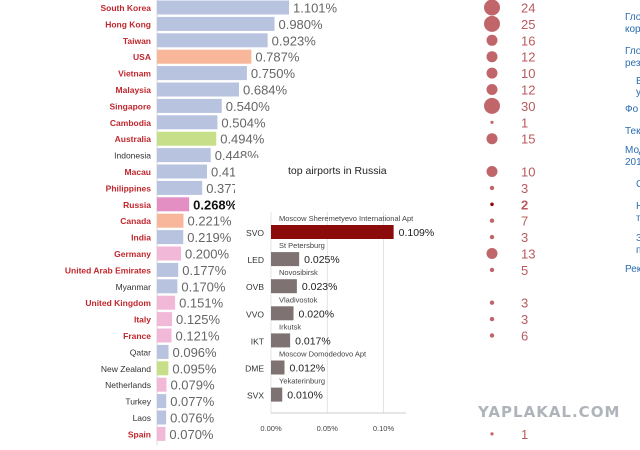  What do you see at coordinates (632, 131) in the screenshot?
I see `side-panel-link: Тек` at bounding box center [632, 131].